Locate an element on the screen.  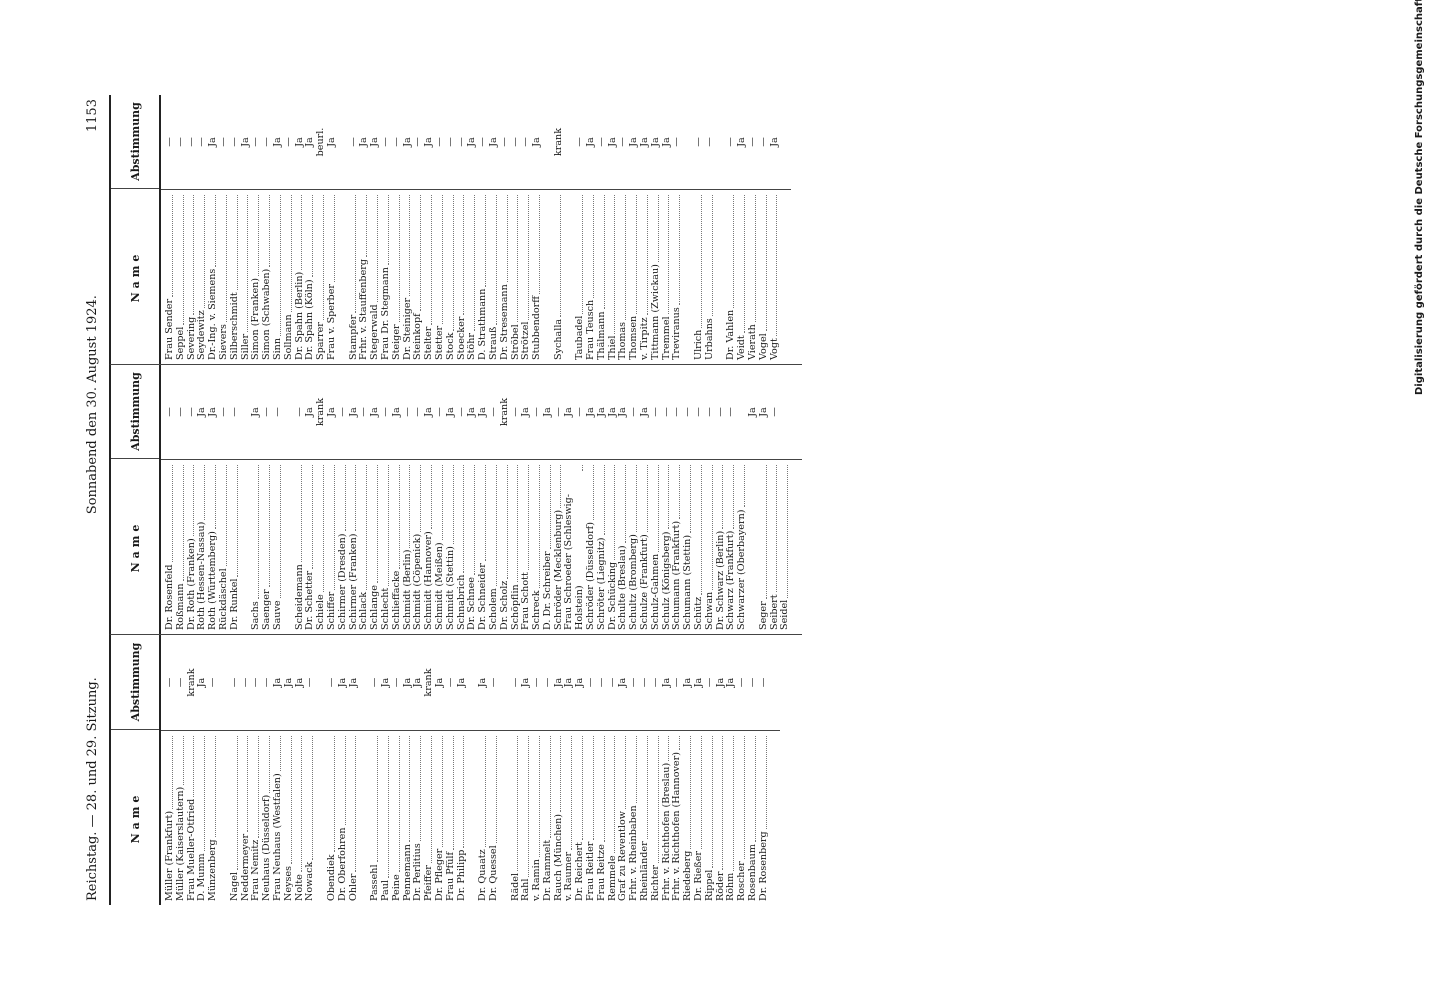
name-cell: Dr. Quessel is located at coordinates (494, 817).